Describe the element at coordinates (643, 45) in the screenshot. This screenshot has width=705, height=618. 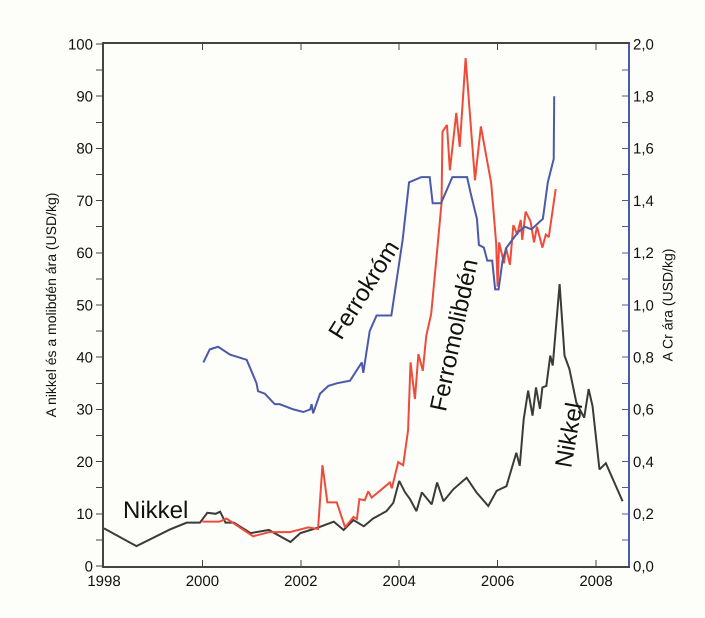
I see `y2-tick-label: 2,0` at that location.